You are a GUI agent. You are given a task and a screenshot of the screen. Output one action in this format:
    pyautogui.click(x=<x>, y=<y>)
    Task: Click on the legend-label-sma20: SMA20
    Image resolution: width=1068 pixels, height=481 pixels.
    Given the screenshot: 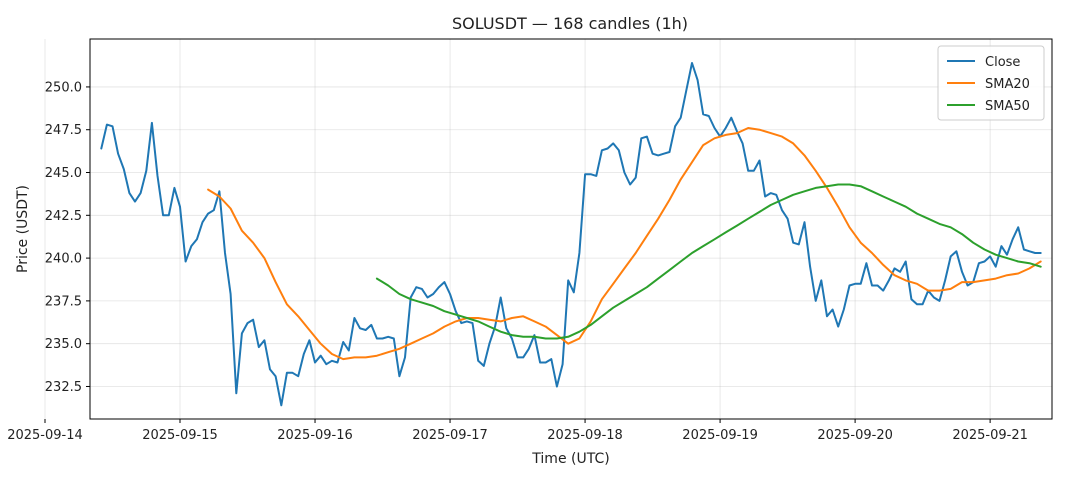 What is the action you would take?
    pyautogui.click(x=1007, y=84)
    